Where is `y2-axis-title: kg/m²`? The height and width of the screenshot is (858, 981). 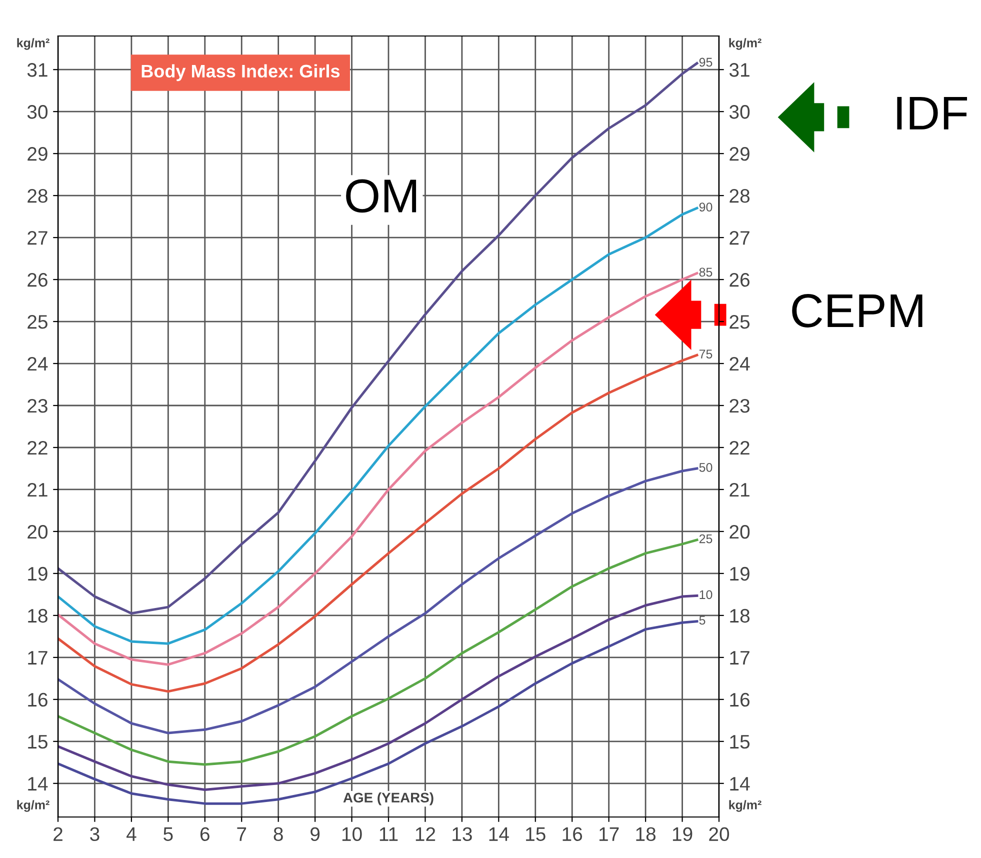
y2-axis-title: kg/m² is located at coordinates (745, 44).